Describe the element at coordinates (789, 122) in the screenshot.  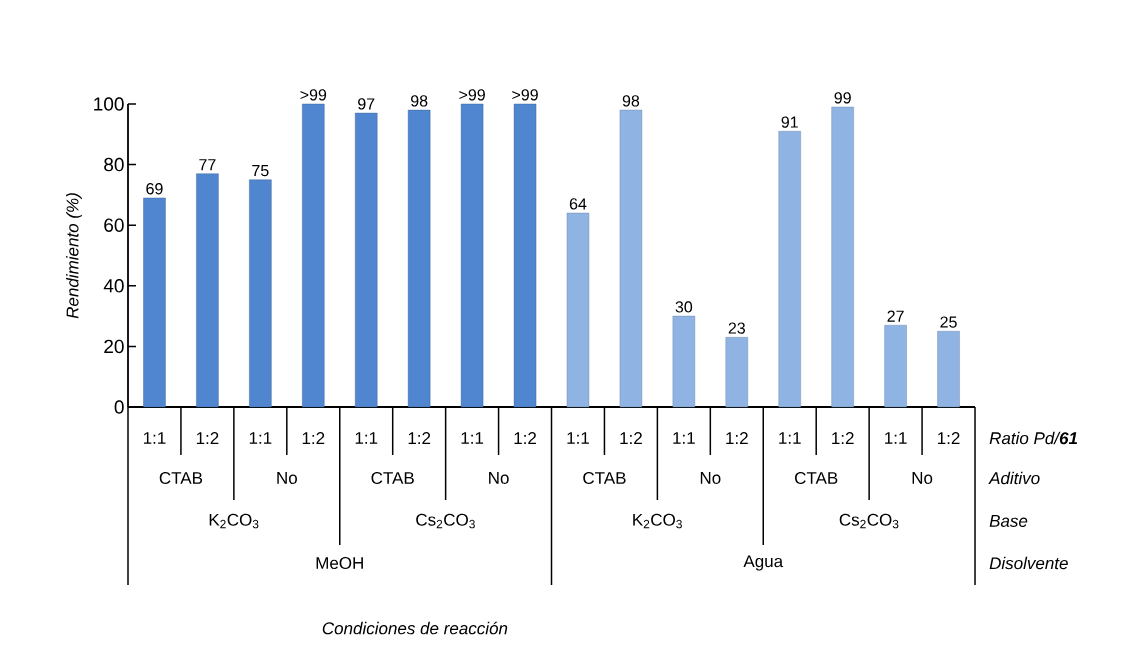
I see `data-label: 91` at that location.